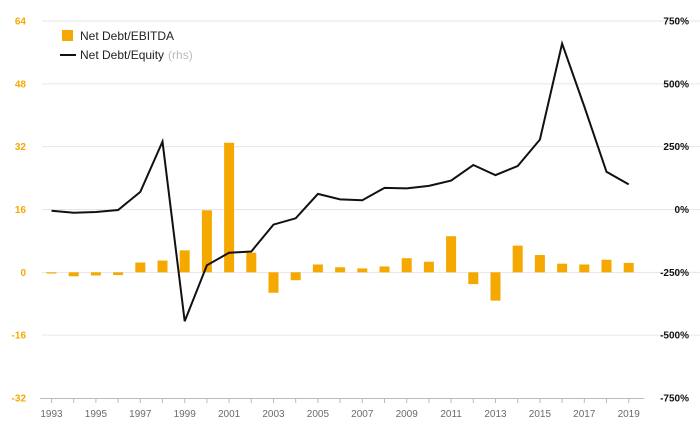  I want to click on y-left-tick-label: -16, so click(19, 336).